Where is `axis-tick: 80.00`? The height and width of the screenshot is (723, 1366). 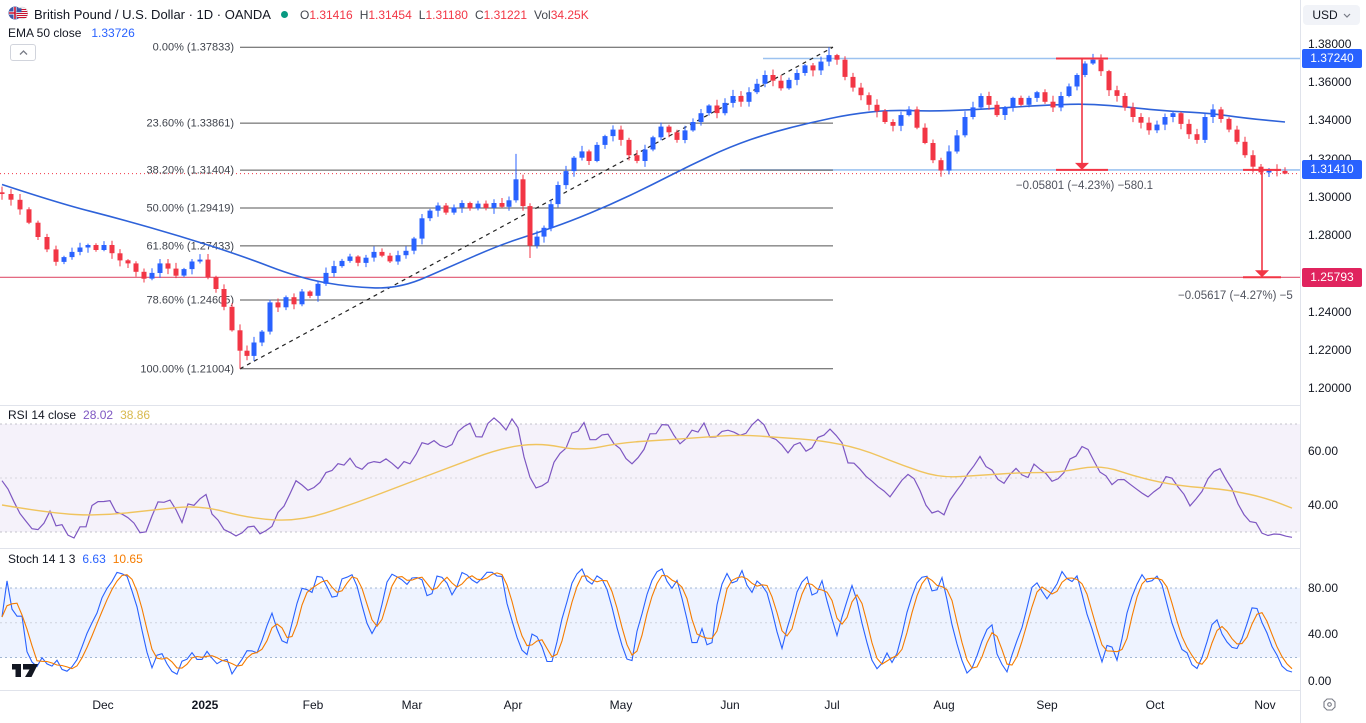 axis-tick: 80.00 is located at coordinates (1323, 588).